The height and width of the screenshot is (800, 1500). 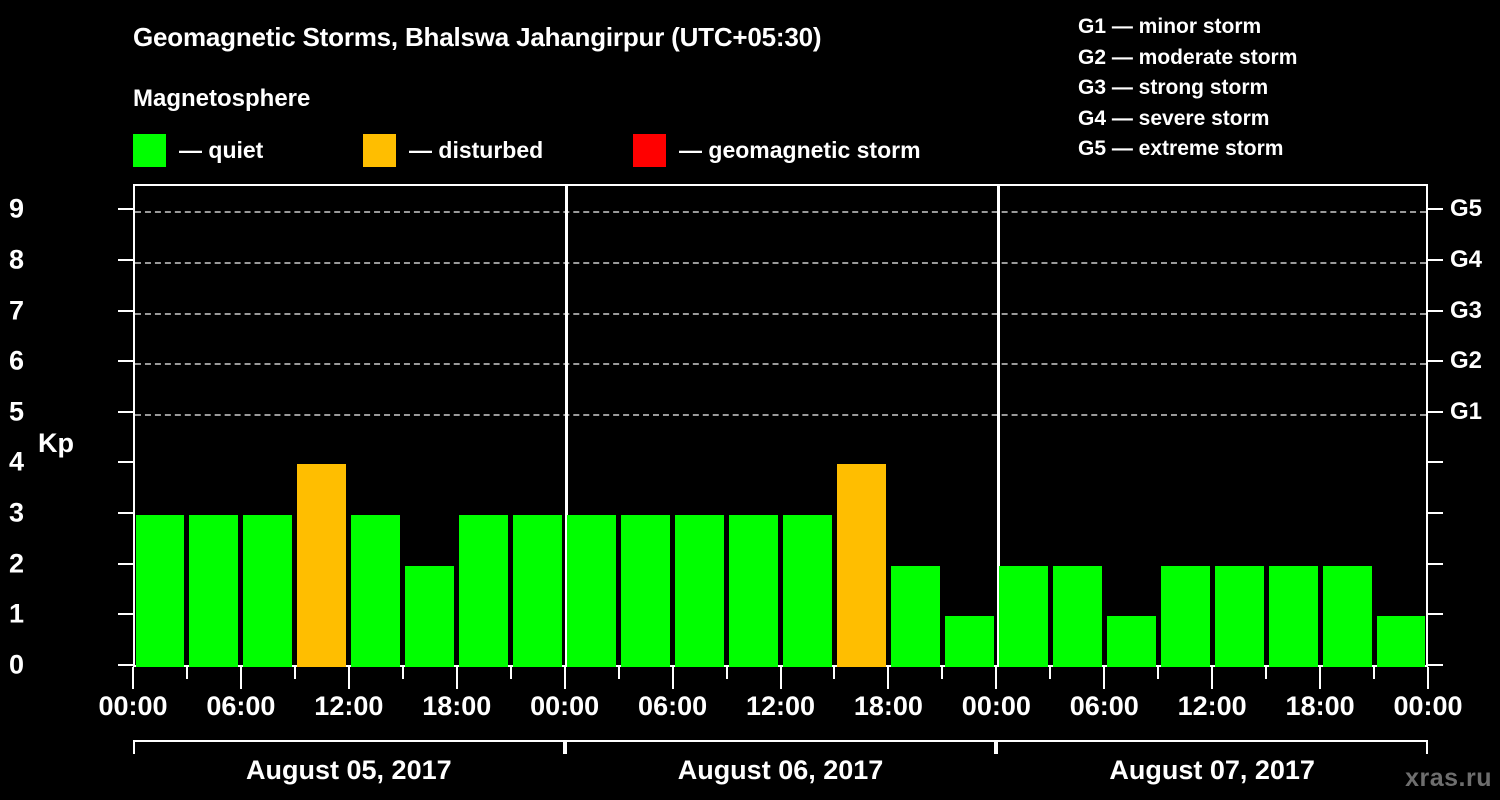 What do you see at coordinates (16, 310) in the screenshot?
I see `y-tick-label: 7` at bounding box center [16, 310].